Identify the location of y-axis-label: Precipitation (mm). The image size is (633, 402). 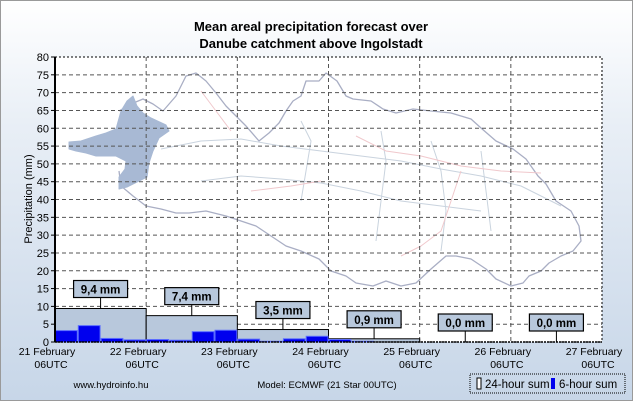
(29, 198).